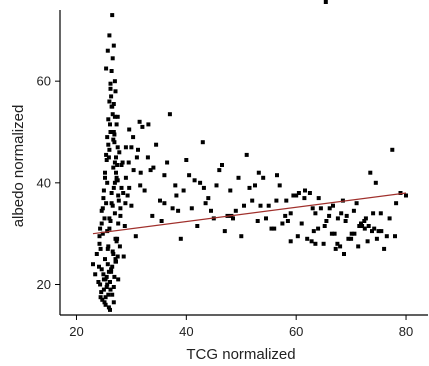 Image resolution: width=429 pixels, height=366 pixels. Describe the element at coordinates (44, 284) in the screenshot. I see `y-tick-label: 20` at that location.